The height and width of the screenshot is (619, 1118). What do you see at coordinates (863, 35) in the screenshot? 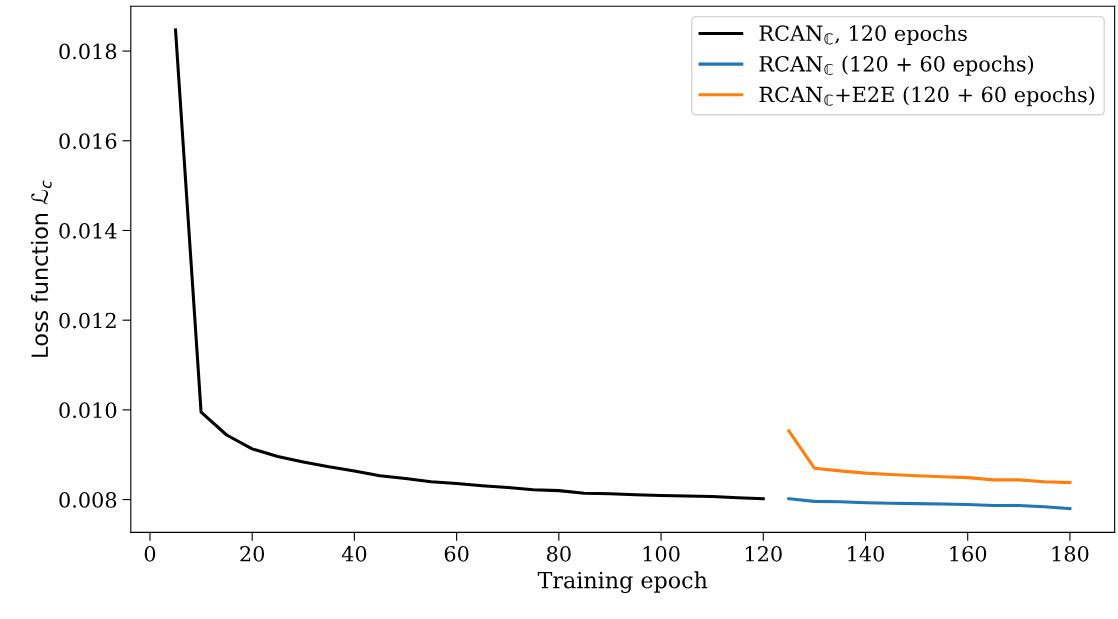
I see `legend-label: RCAN$_{ℂ}$, 120 epochs` at bounding box center [863, 35].